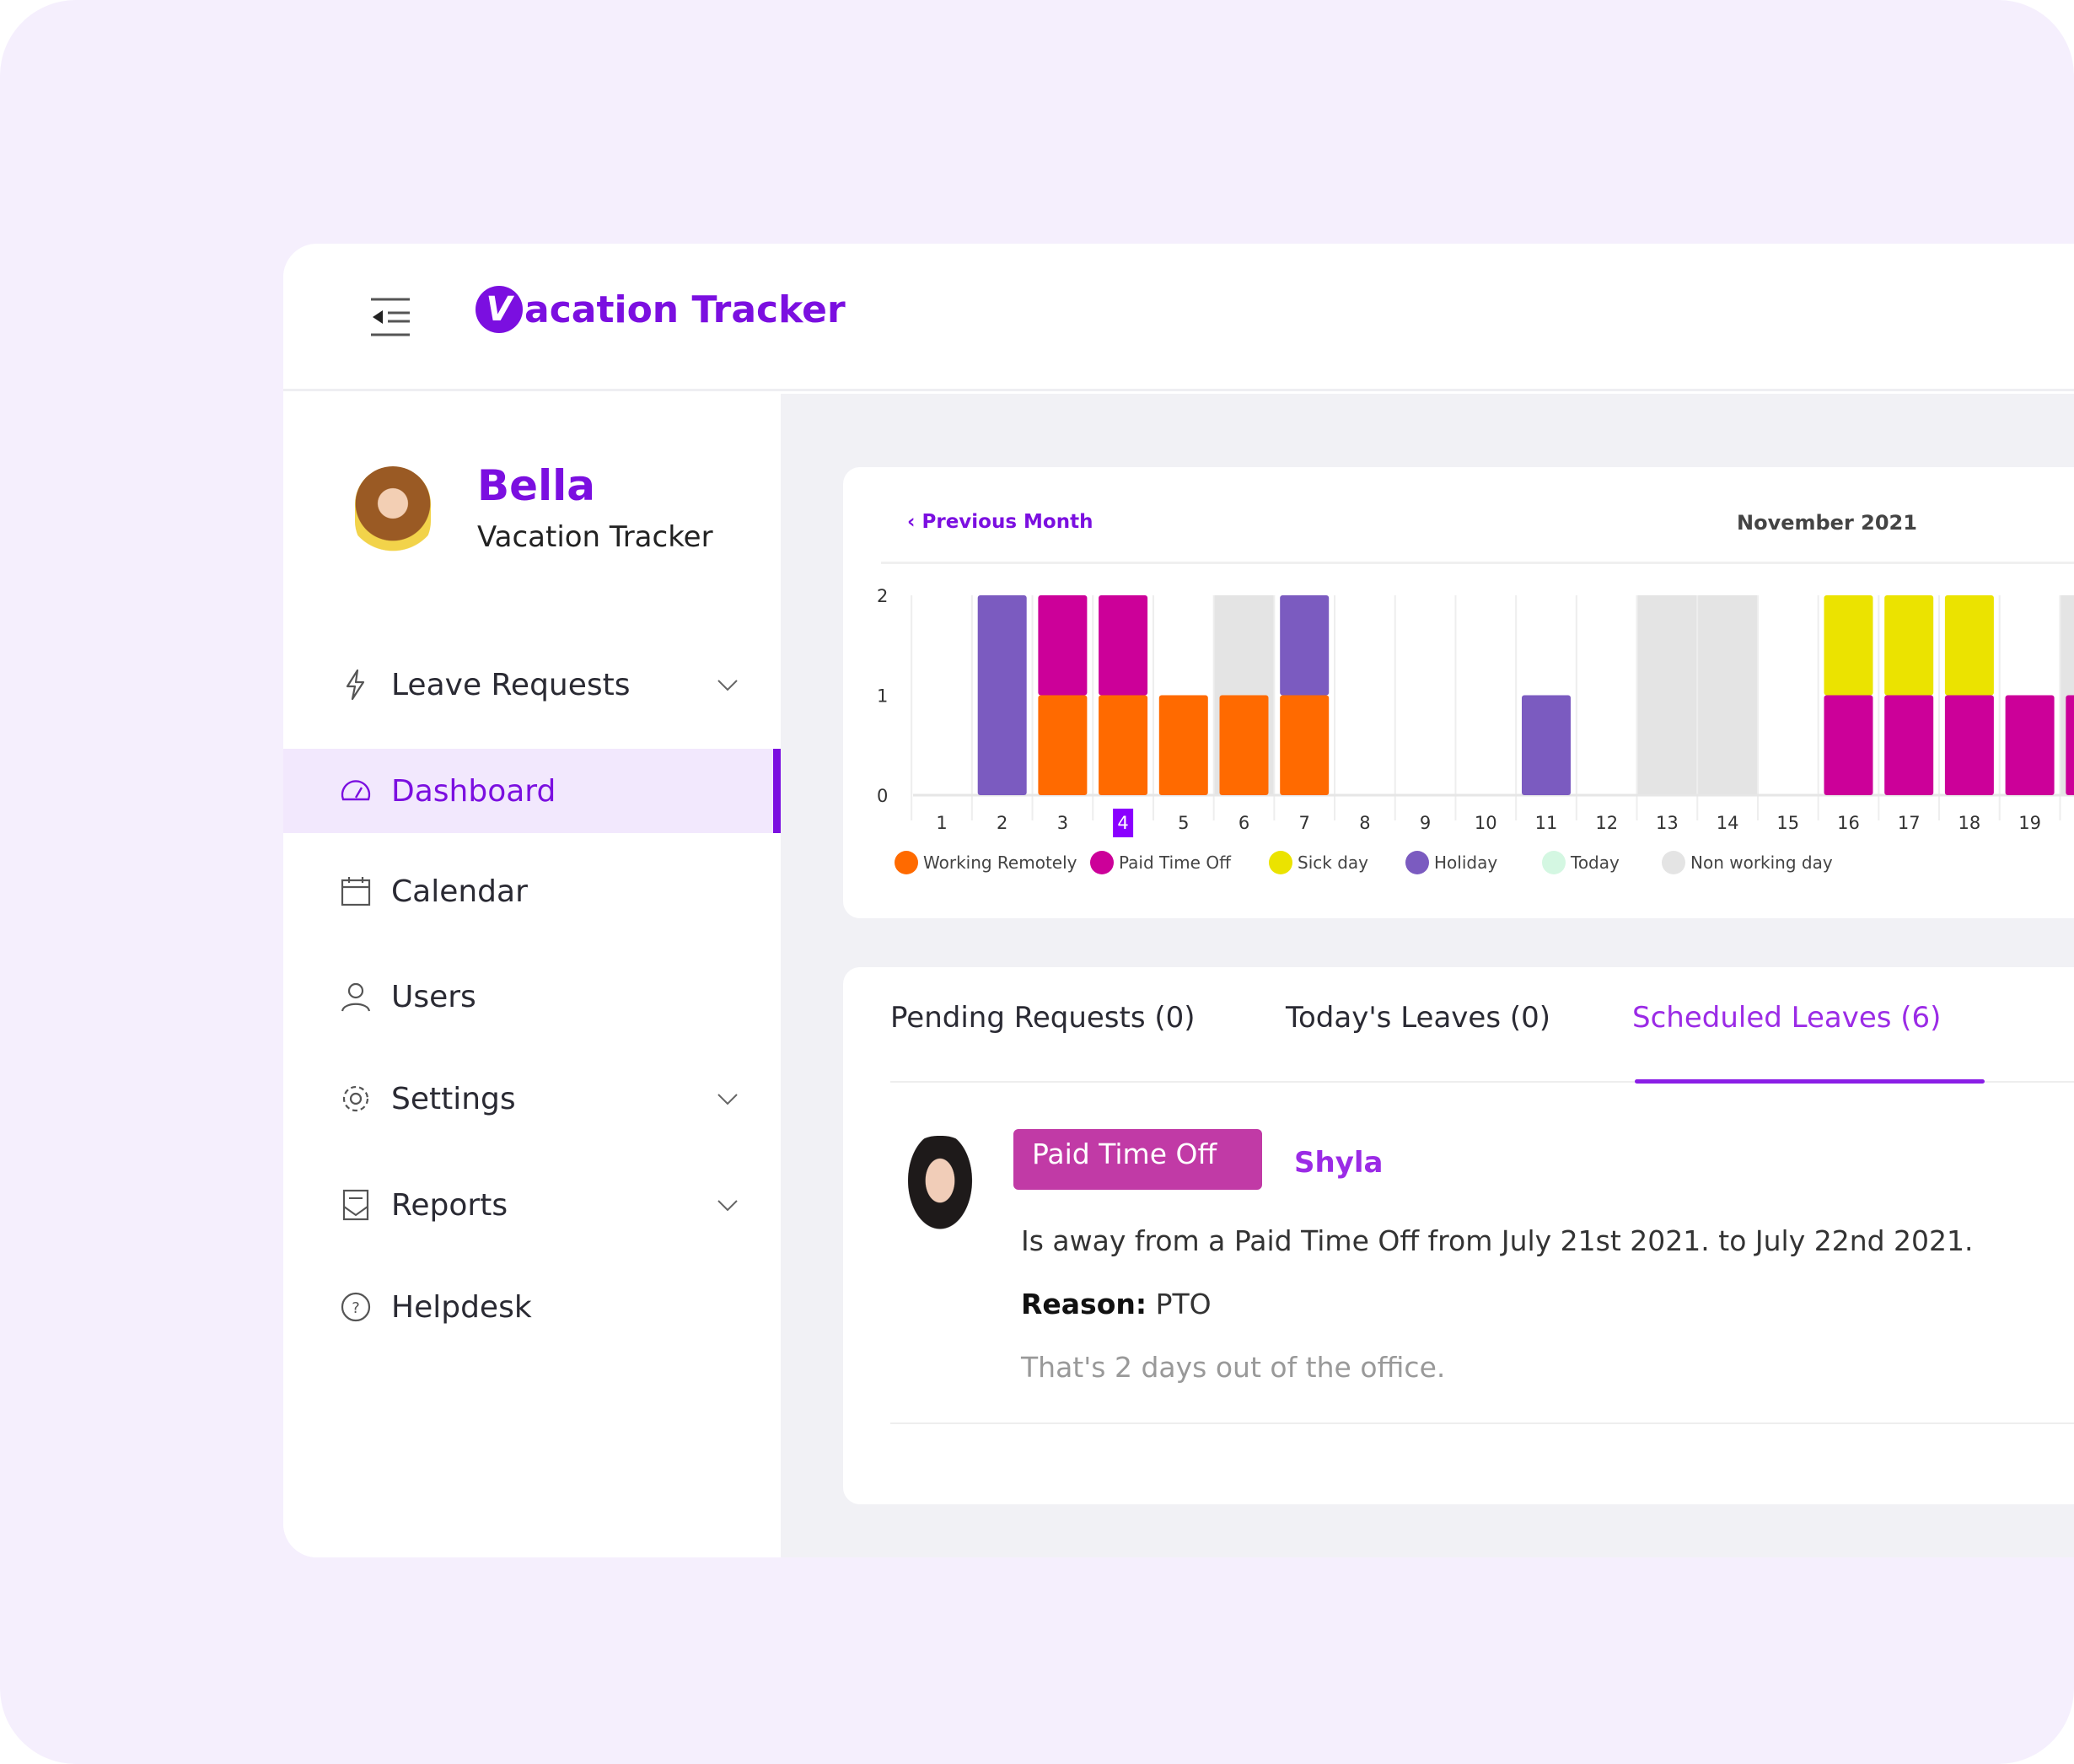  What do you see at coordinates (460, 891) in the screenshot?
I see `sidebar-item-label: Calendar` at bounding box center [460, 891].